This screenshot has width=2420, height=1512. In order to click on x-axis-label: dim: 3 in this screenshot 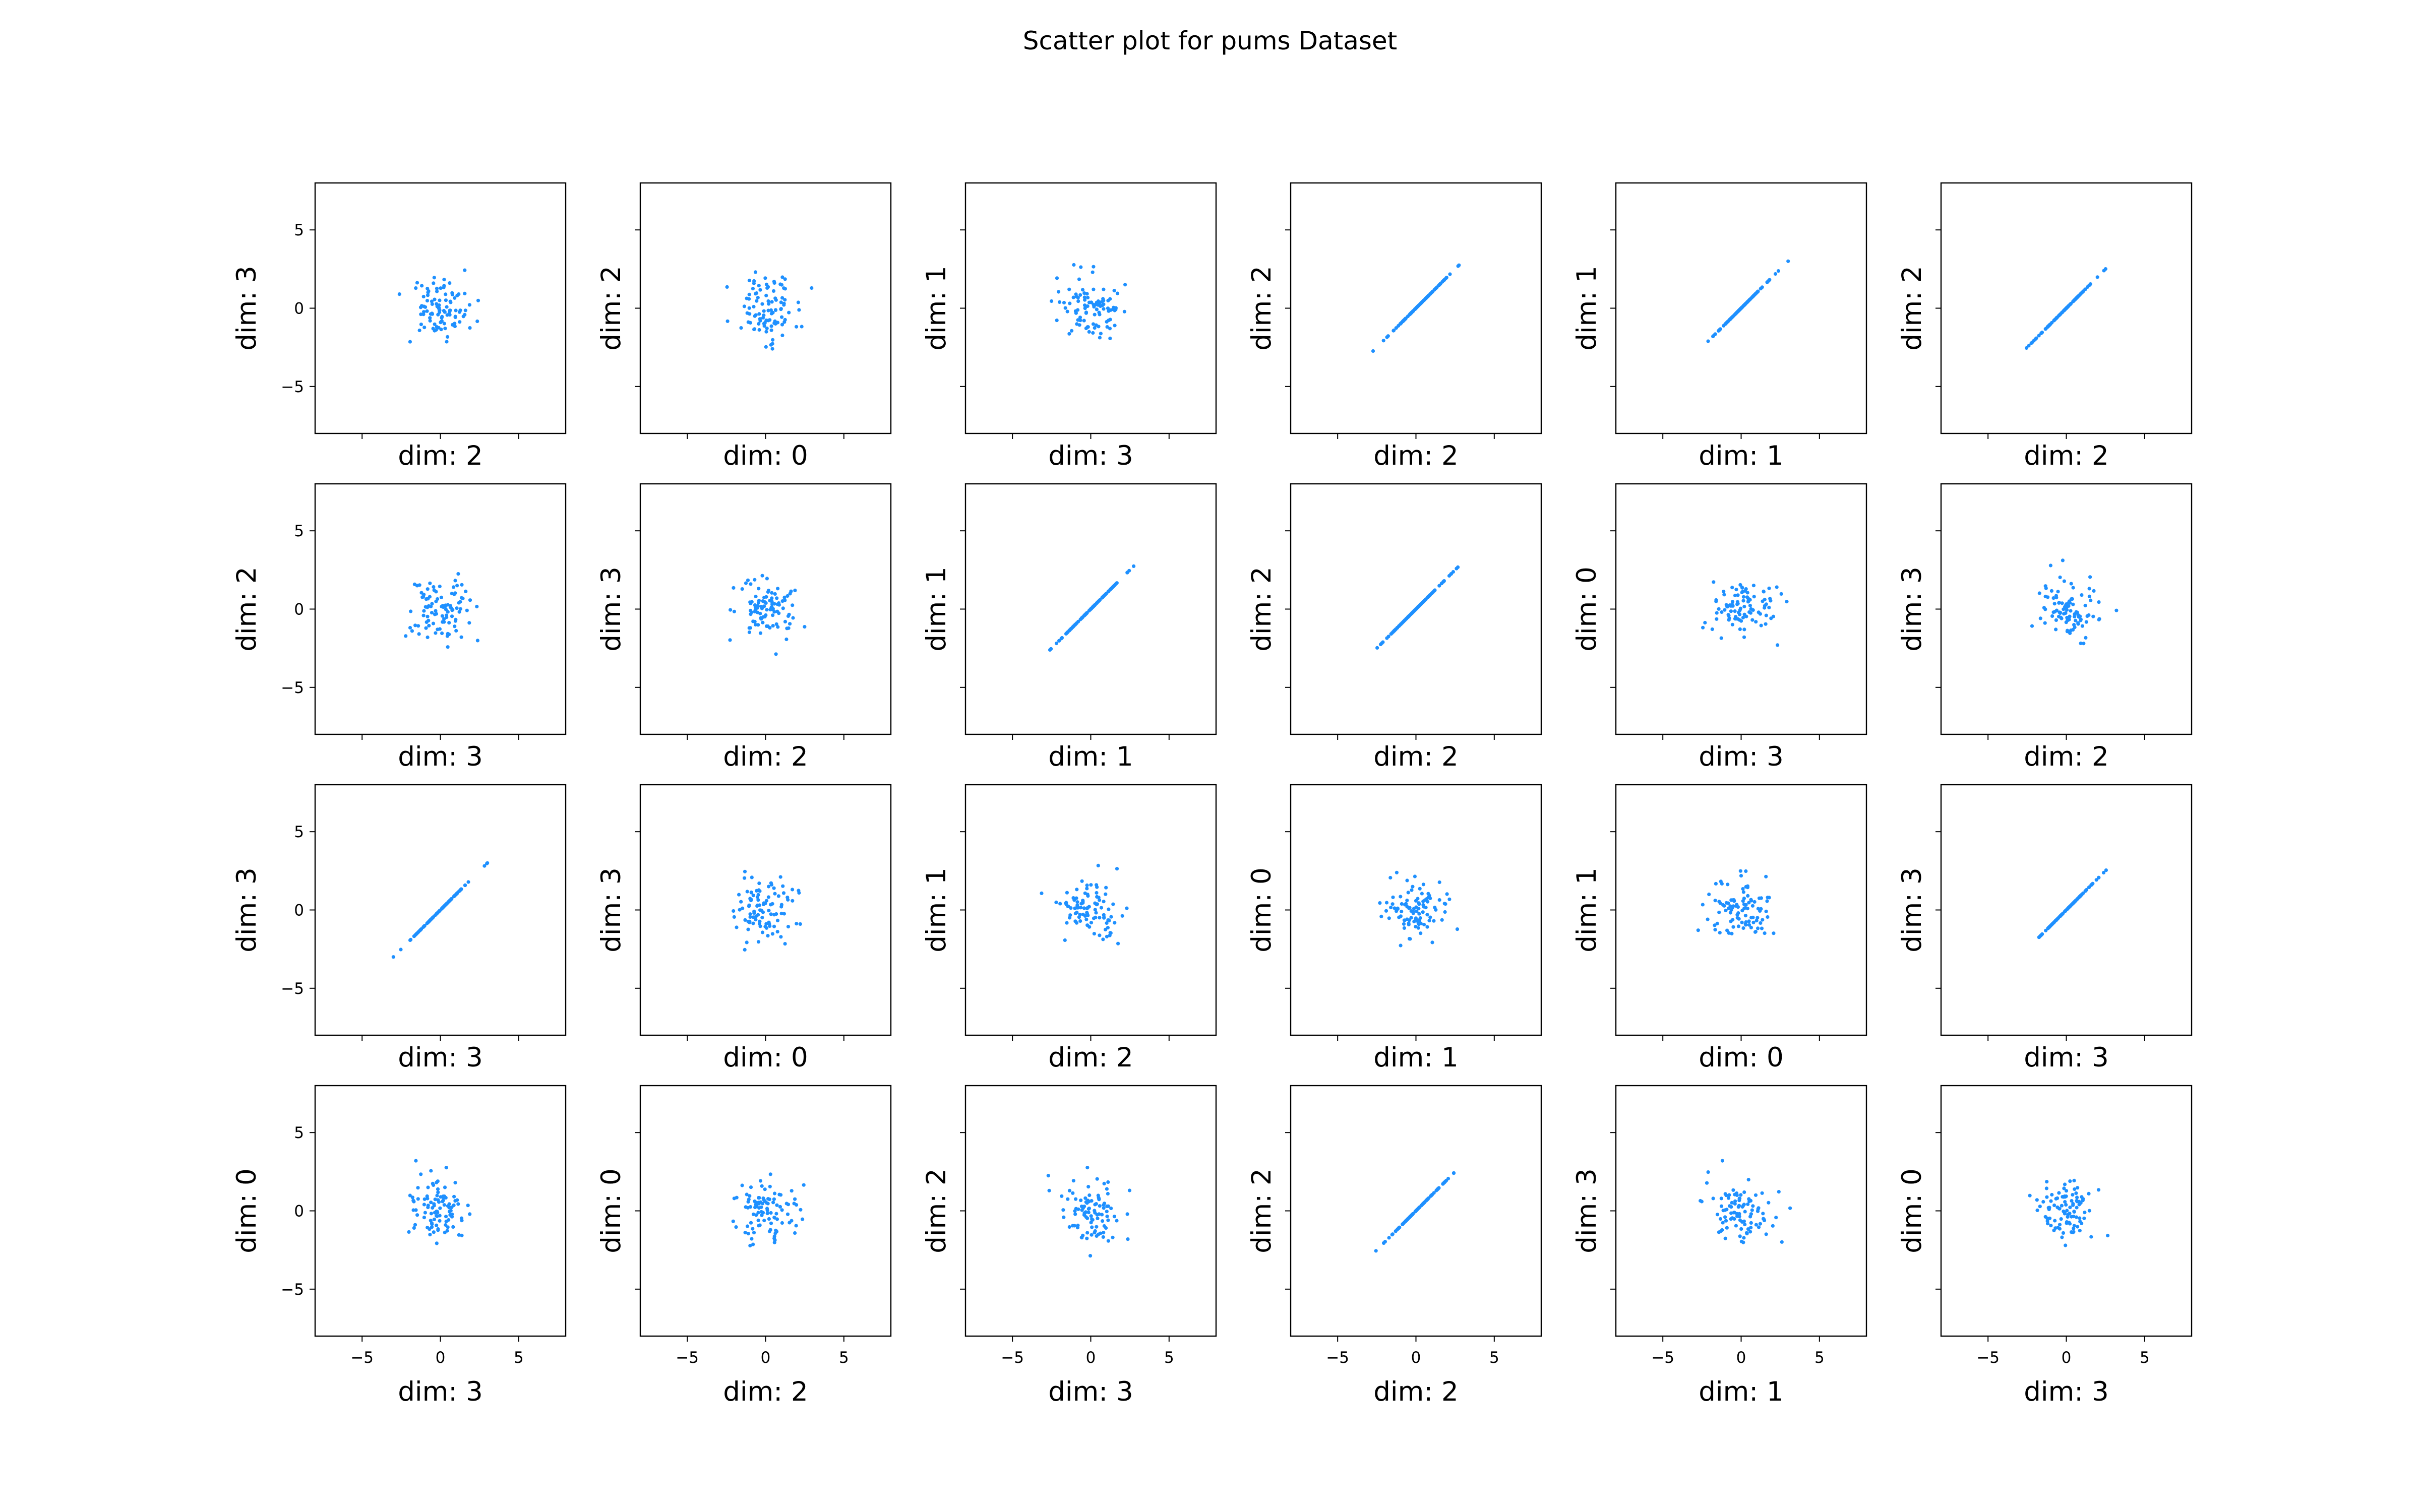, I will do `click(440, 757)`.